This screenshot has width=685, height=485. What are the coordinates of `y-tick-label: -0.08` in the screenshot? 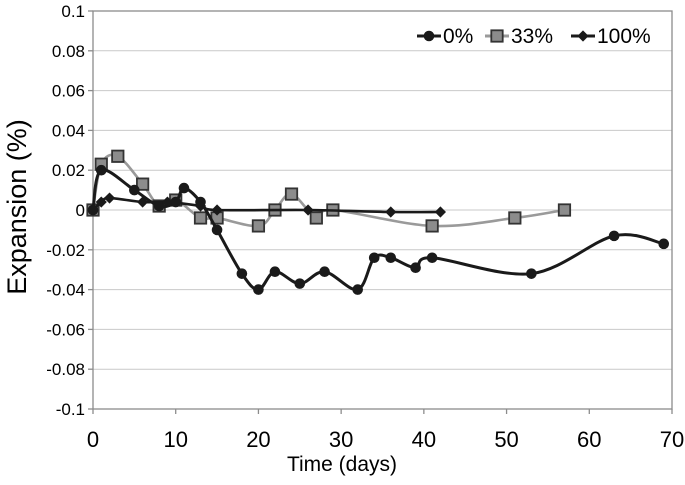 It's located at (65, 369).